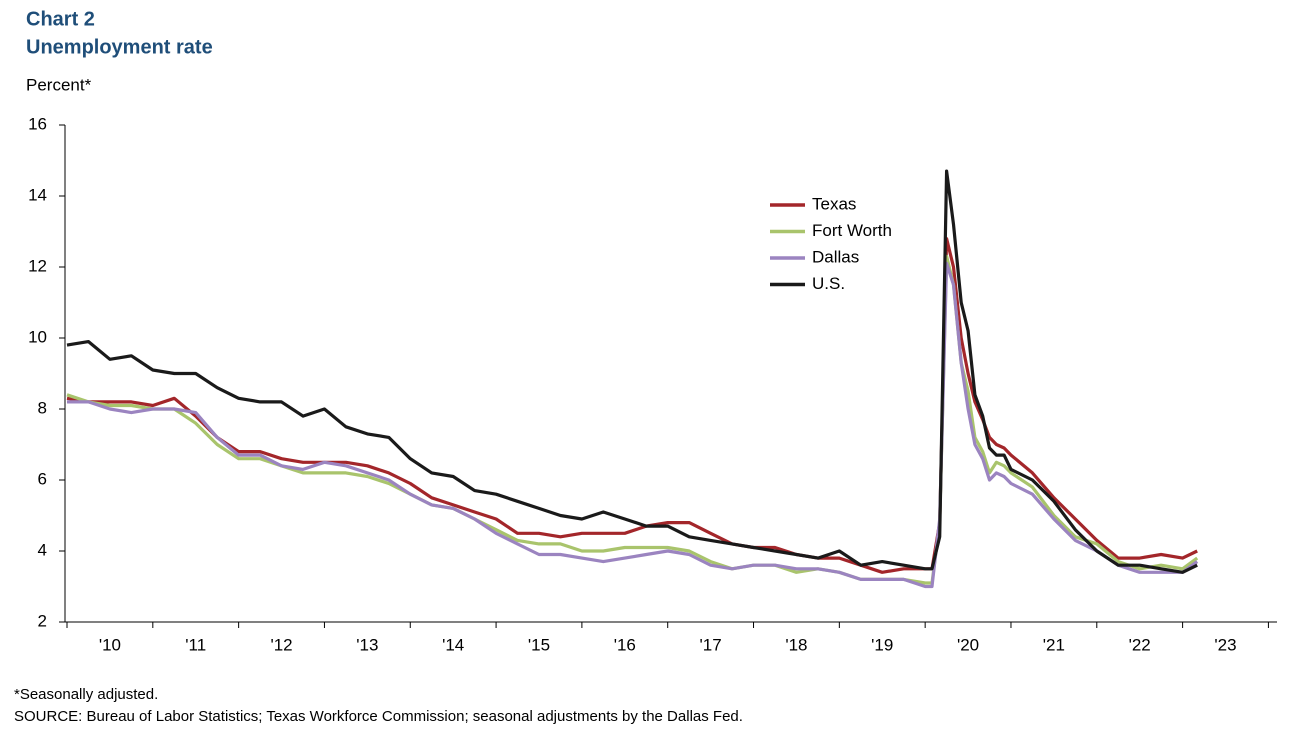  What do you see at coordinates (828, 283) in the screenshot?
I see `legend-label: U.S.` at bounding box center [828, 283].